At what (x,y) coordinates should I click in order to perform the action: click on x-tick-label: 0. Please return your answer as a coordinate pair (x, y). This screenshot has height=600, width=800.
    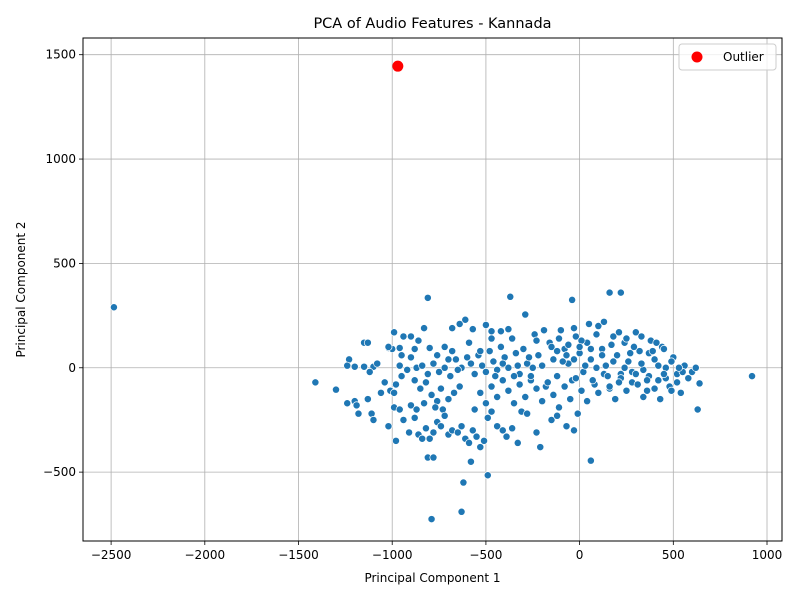
    Looking at the image, I should click on (580, 555).